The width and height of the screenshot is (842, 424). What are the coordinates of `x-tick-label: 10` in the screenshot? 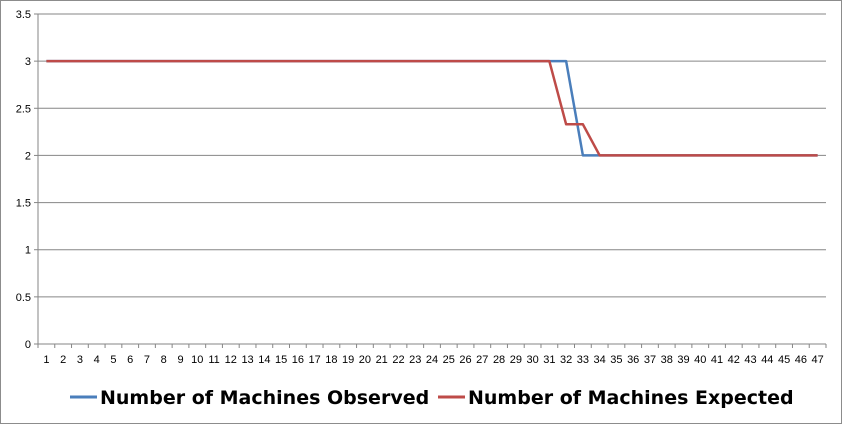 It's located at (197, 360).